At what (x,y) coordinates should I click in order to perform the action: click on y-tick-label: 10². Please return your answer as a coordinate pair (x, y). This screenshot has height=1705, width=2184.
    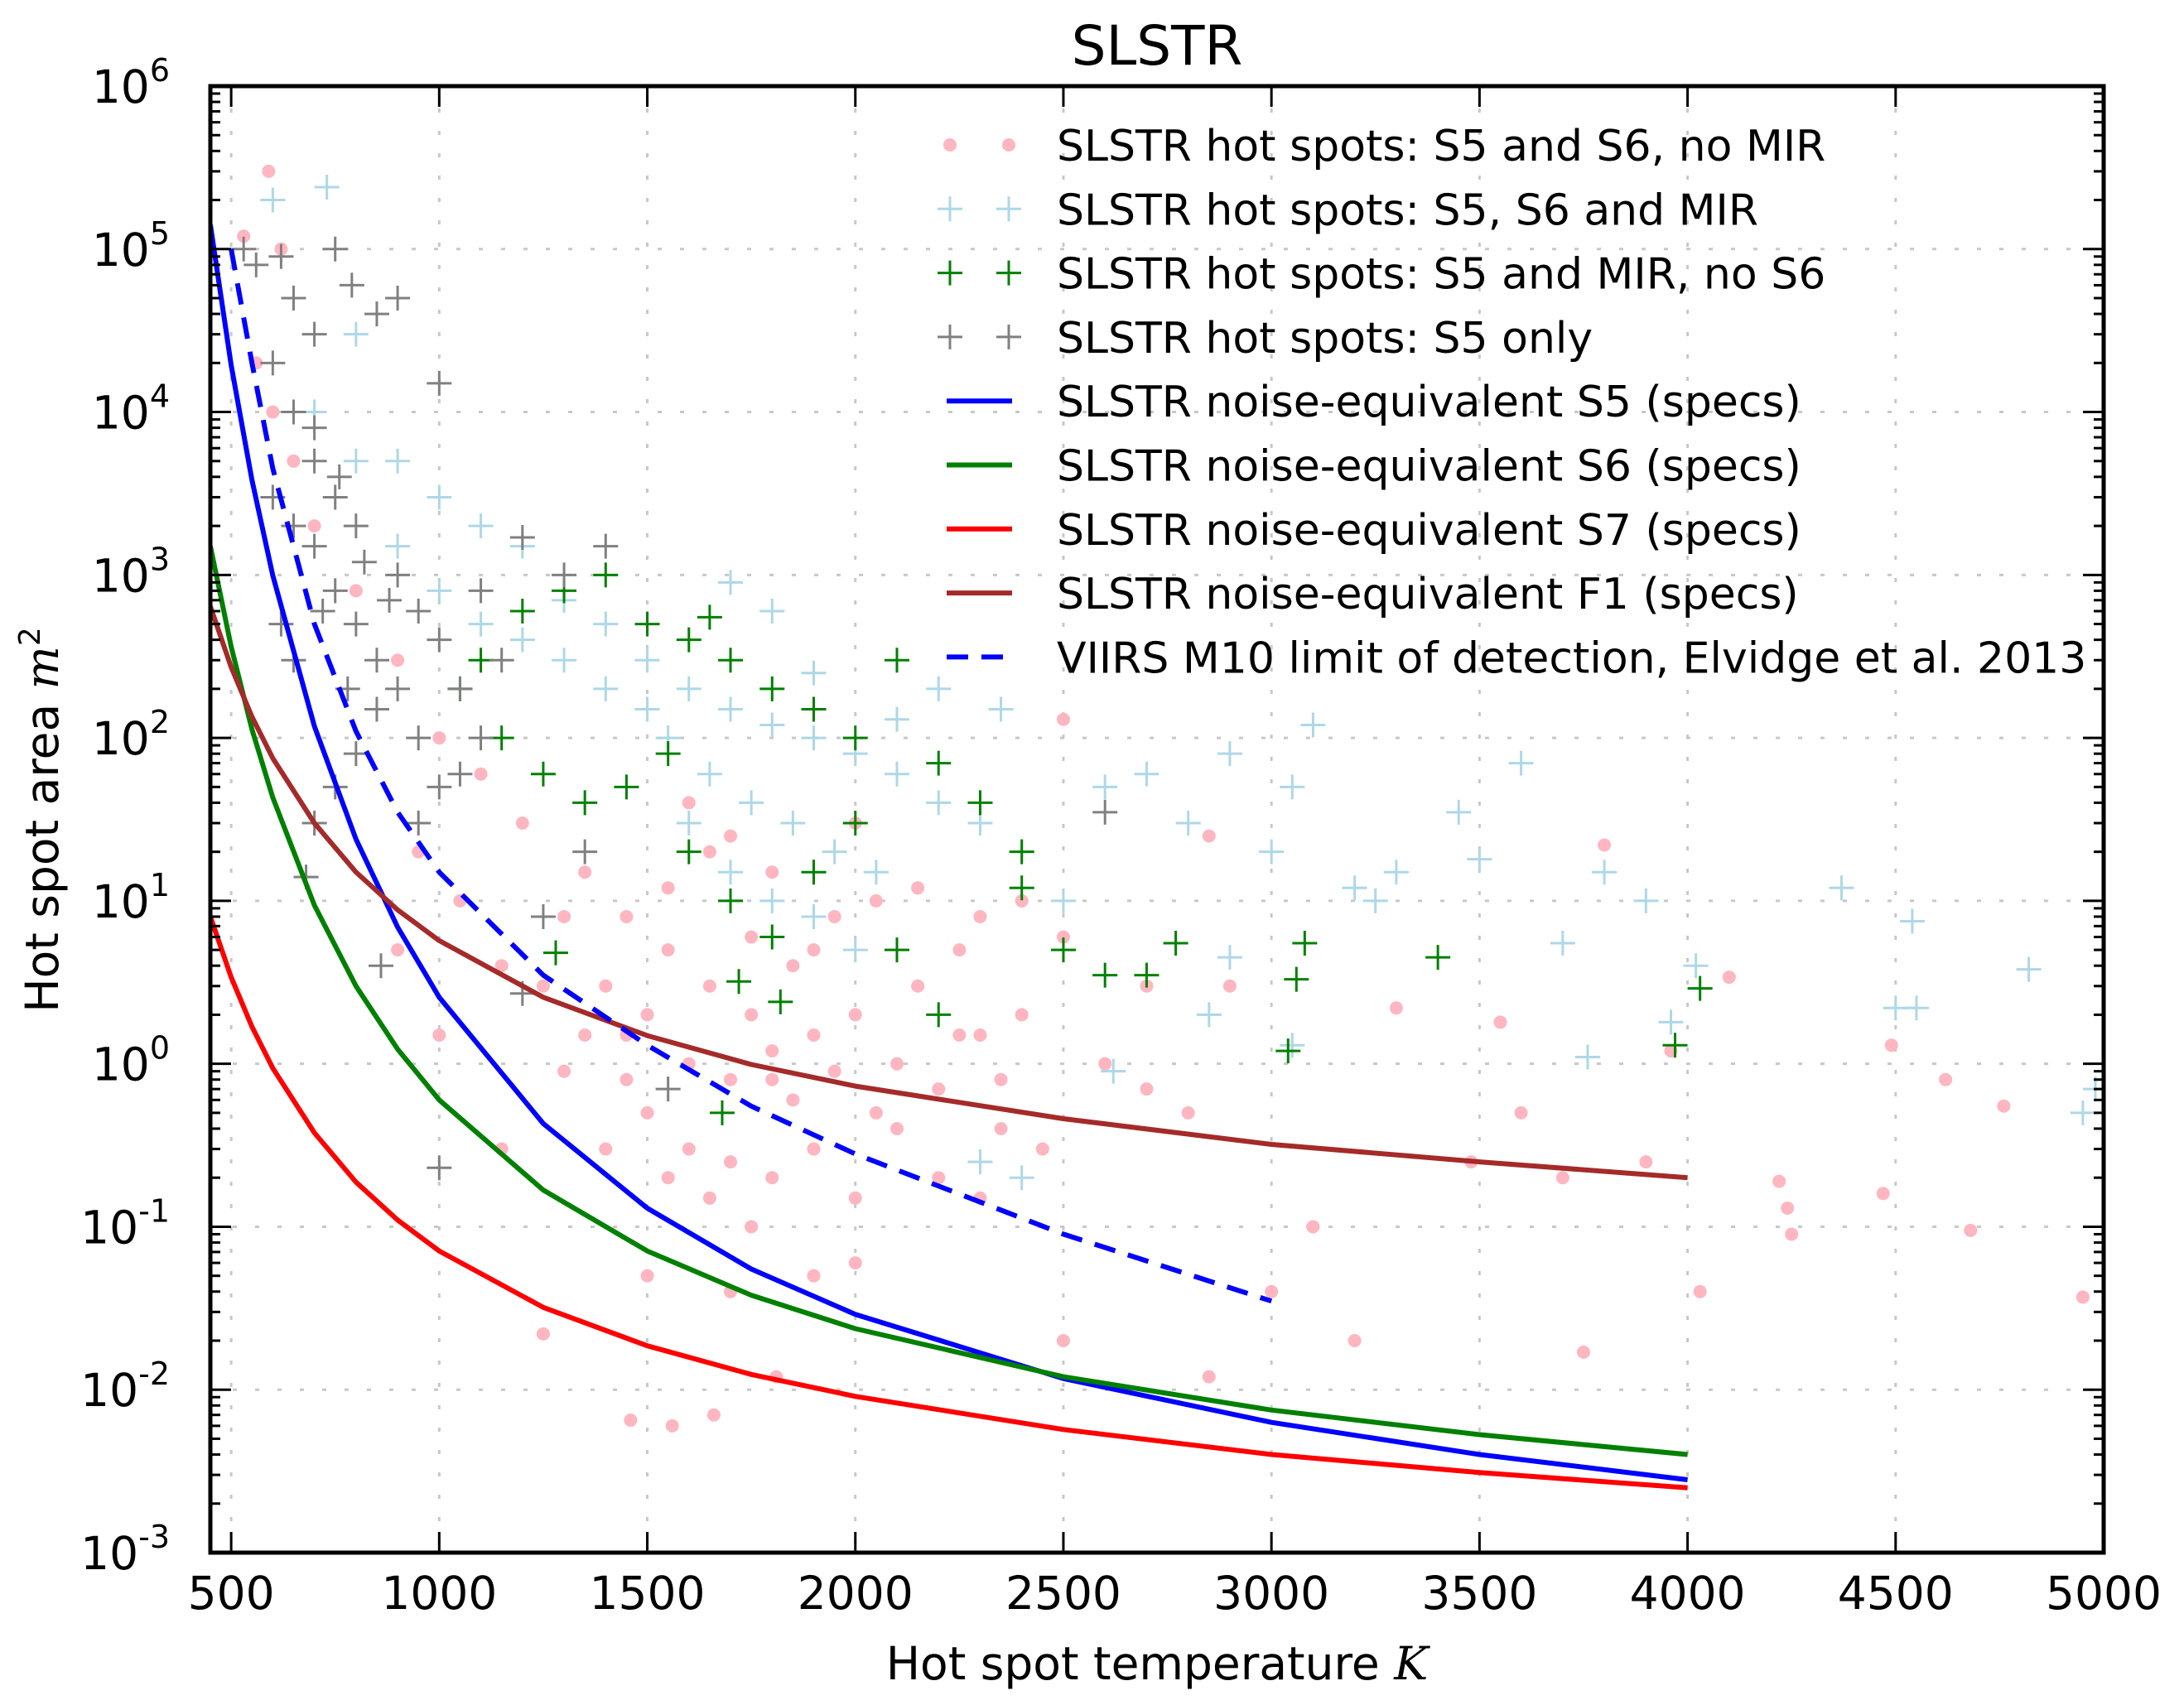
    Looking at the image, I should click on (131, 734).